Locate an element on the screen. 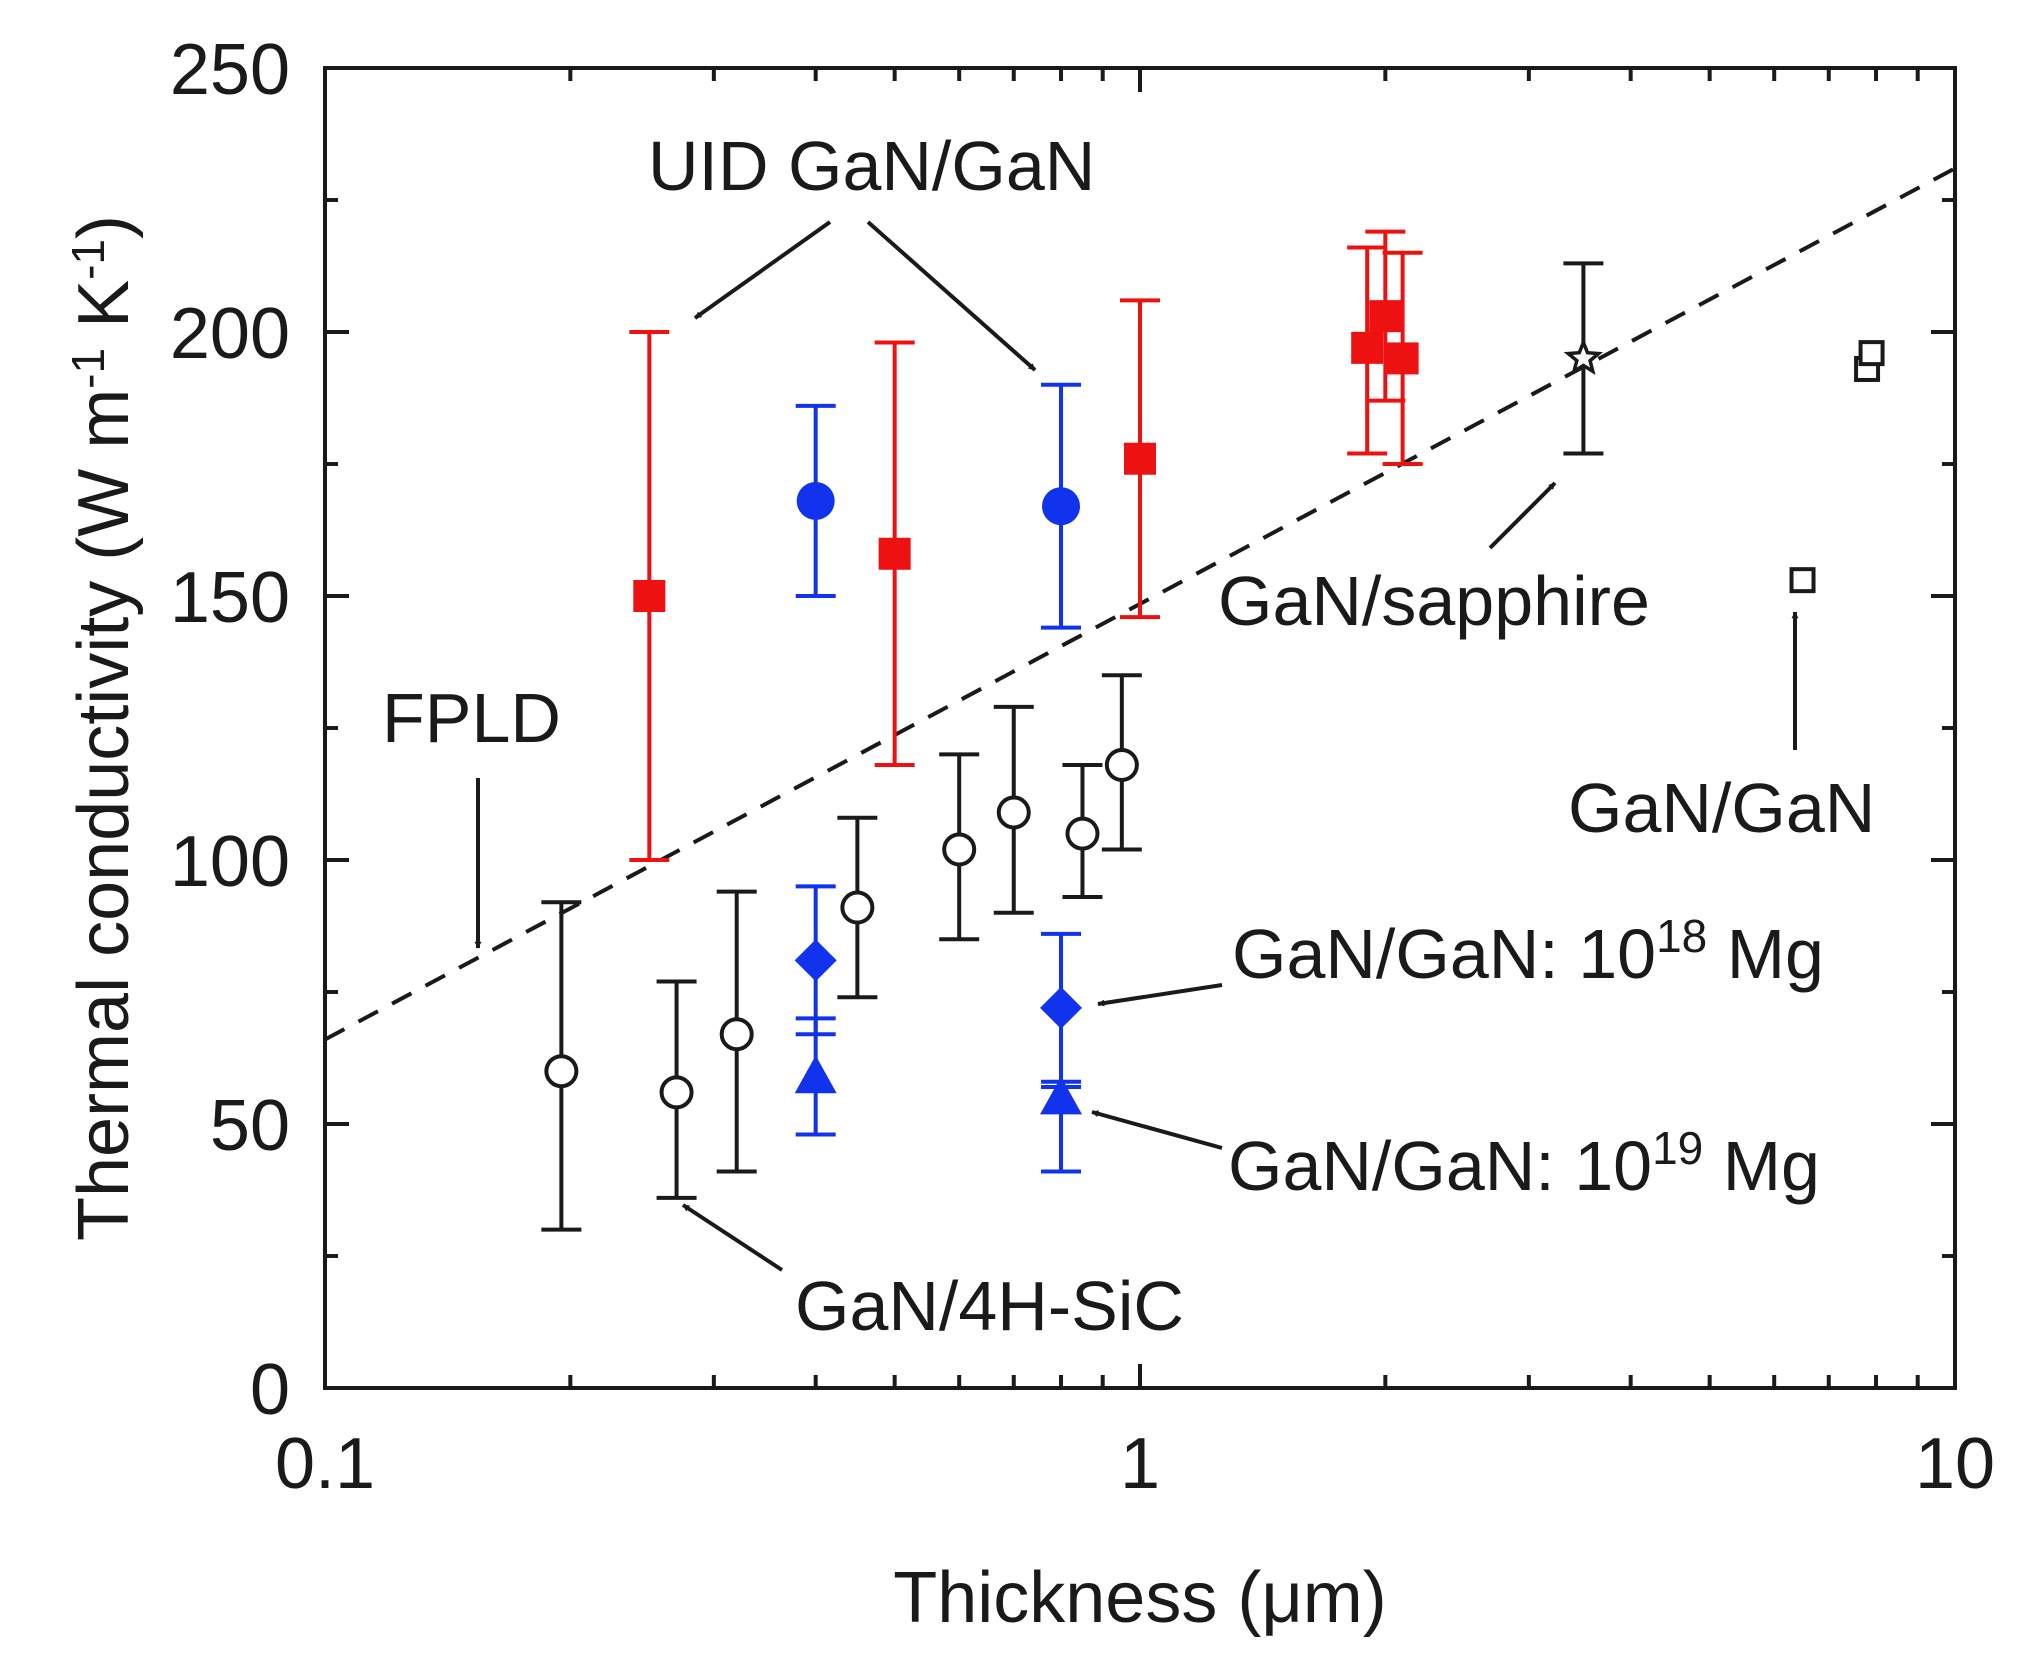 The image size is (2032, 1662). sapphire-arrow is located at coordinates (1522, 515).